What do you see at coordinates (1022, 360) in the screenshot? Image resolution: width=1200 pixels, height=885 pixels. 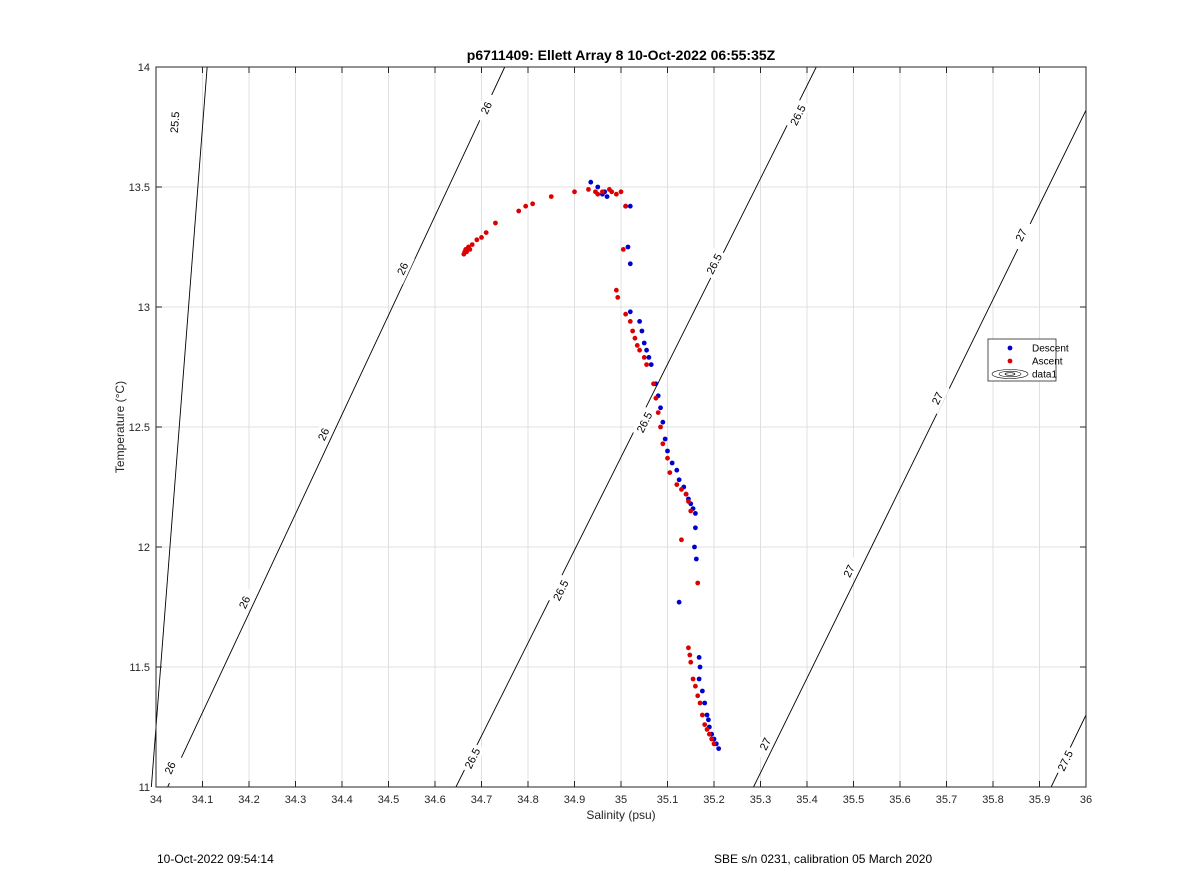 I see `legend-box` at bounding box center [1022, 360].